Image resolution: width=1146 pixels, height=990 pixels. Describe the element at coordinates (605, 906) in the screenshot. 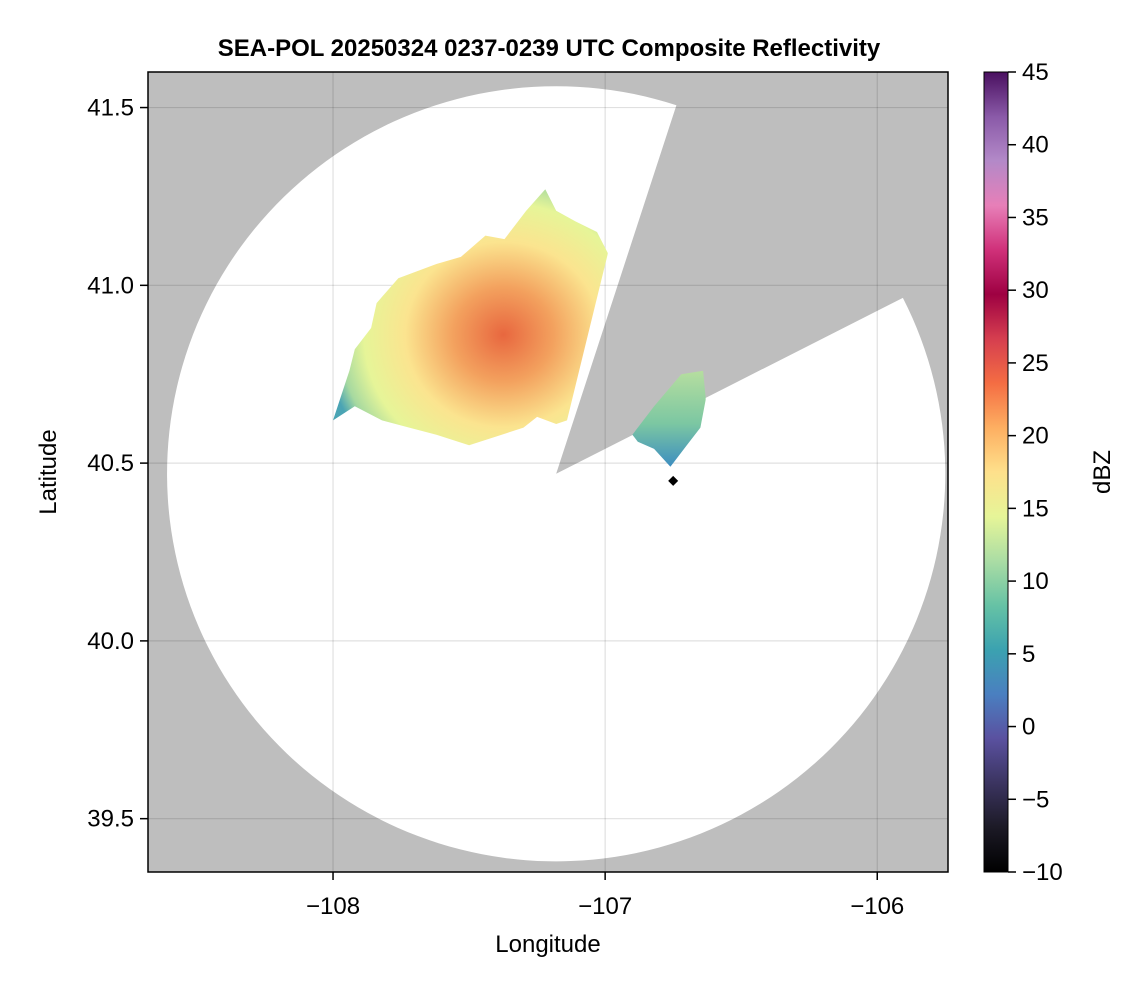

I see `x-tick-label: −107` at that location.